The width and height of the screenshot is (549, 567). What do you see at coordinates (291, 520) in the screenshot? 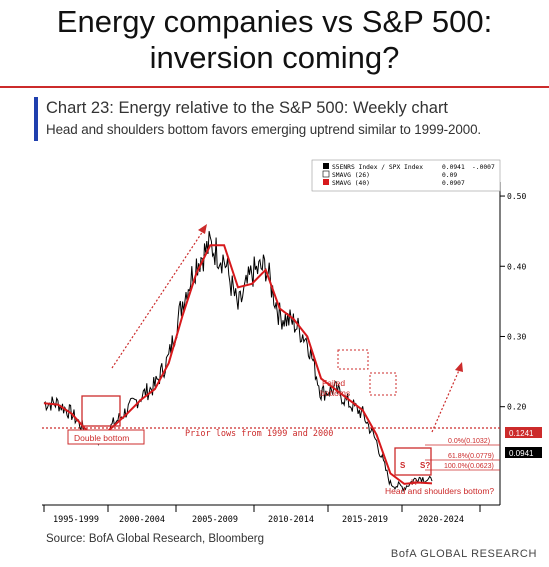
I see `x-tick-label: 2010-2014` at bounding box center [291, 520].